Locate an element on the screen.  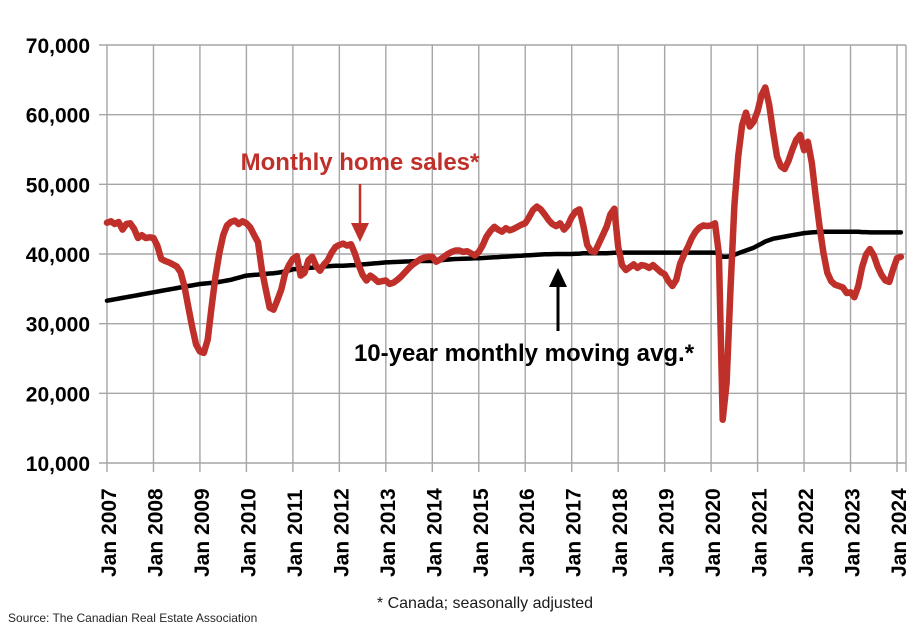
y-axis-label: 30,000 is located at coordinates (58, 325).